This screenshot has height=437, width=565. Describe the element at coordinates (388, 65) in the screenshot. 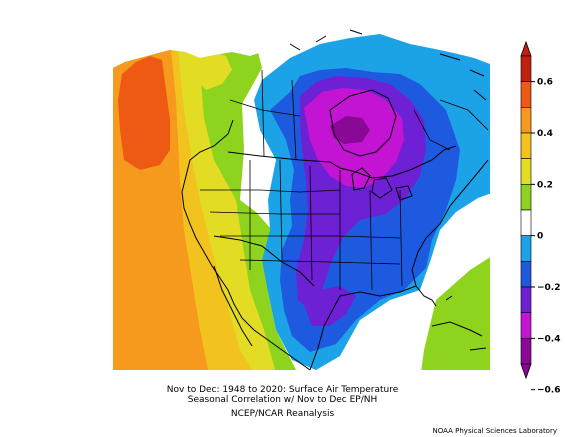

I see `arctic-islands` at that location.